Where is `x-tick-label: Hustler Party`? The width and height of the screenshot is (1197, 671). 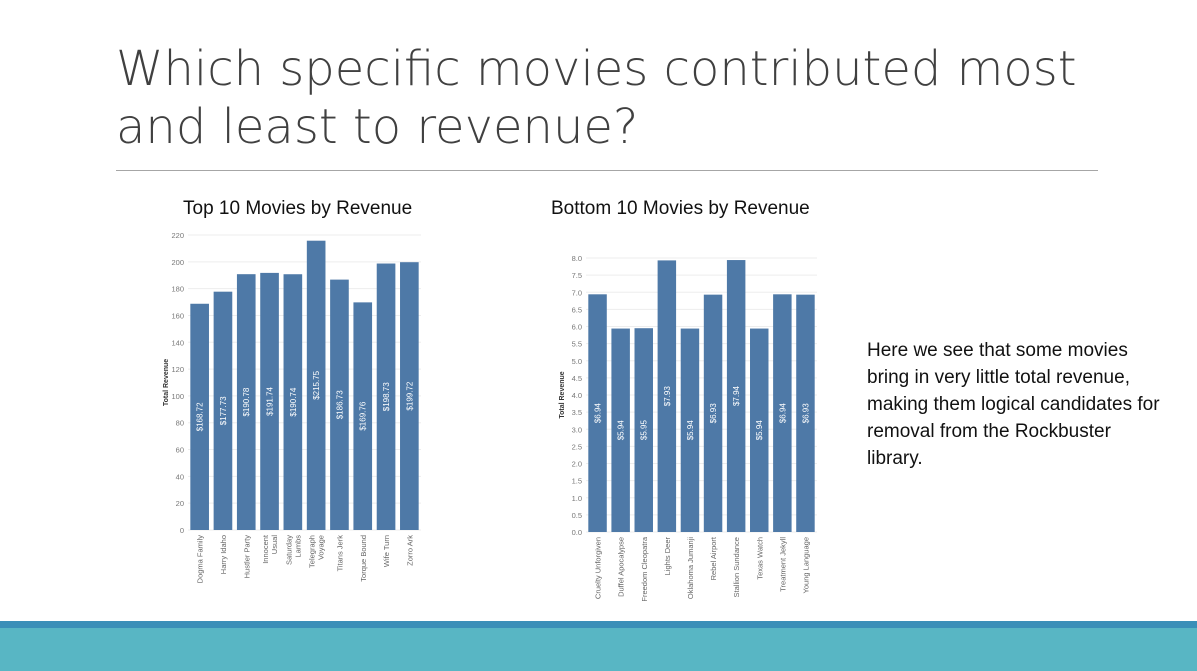 x-tick-label: Hustler Party is located at coordinates (246, 557).